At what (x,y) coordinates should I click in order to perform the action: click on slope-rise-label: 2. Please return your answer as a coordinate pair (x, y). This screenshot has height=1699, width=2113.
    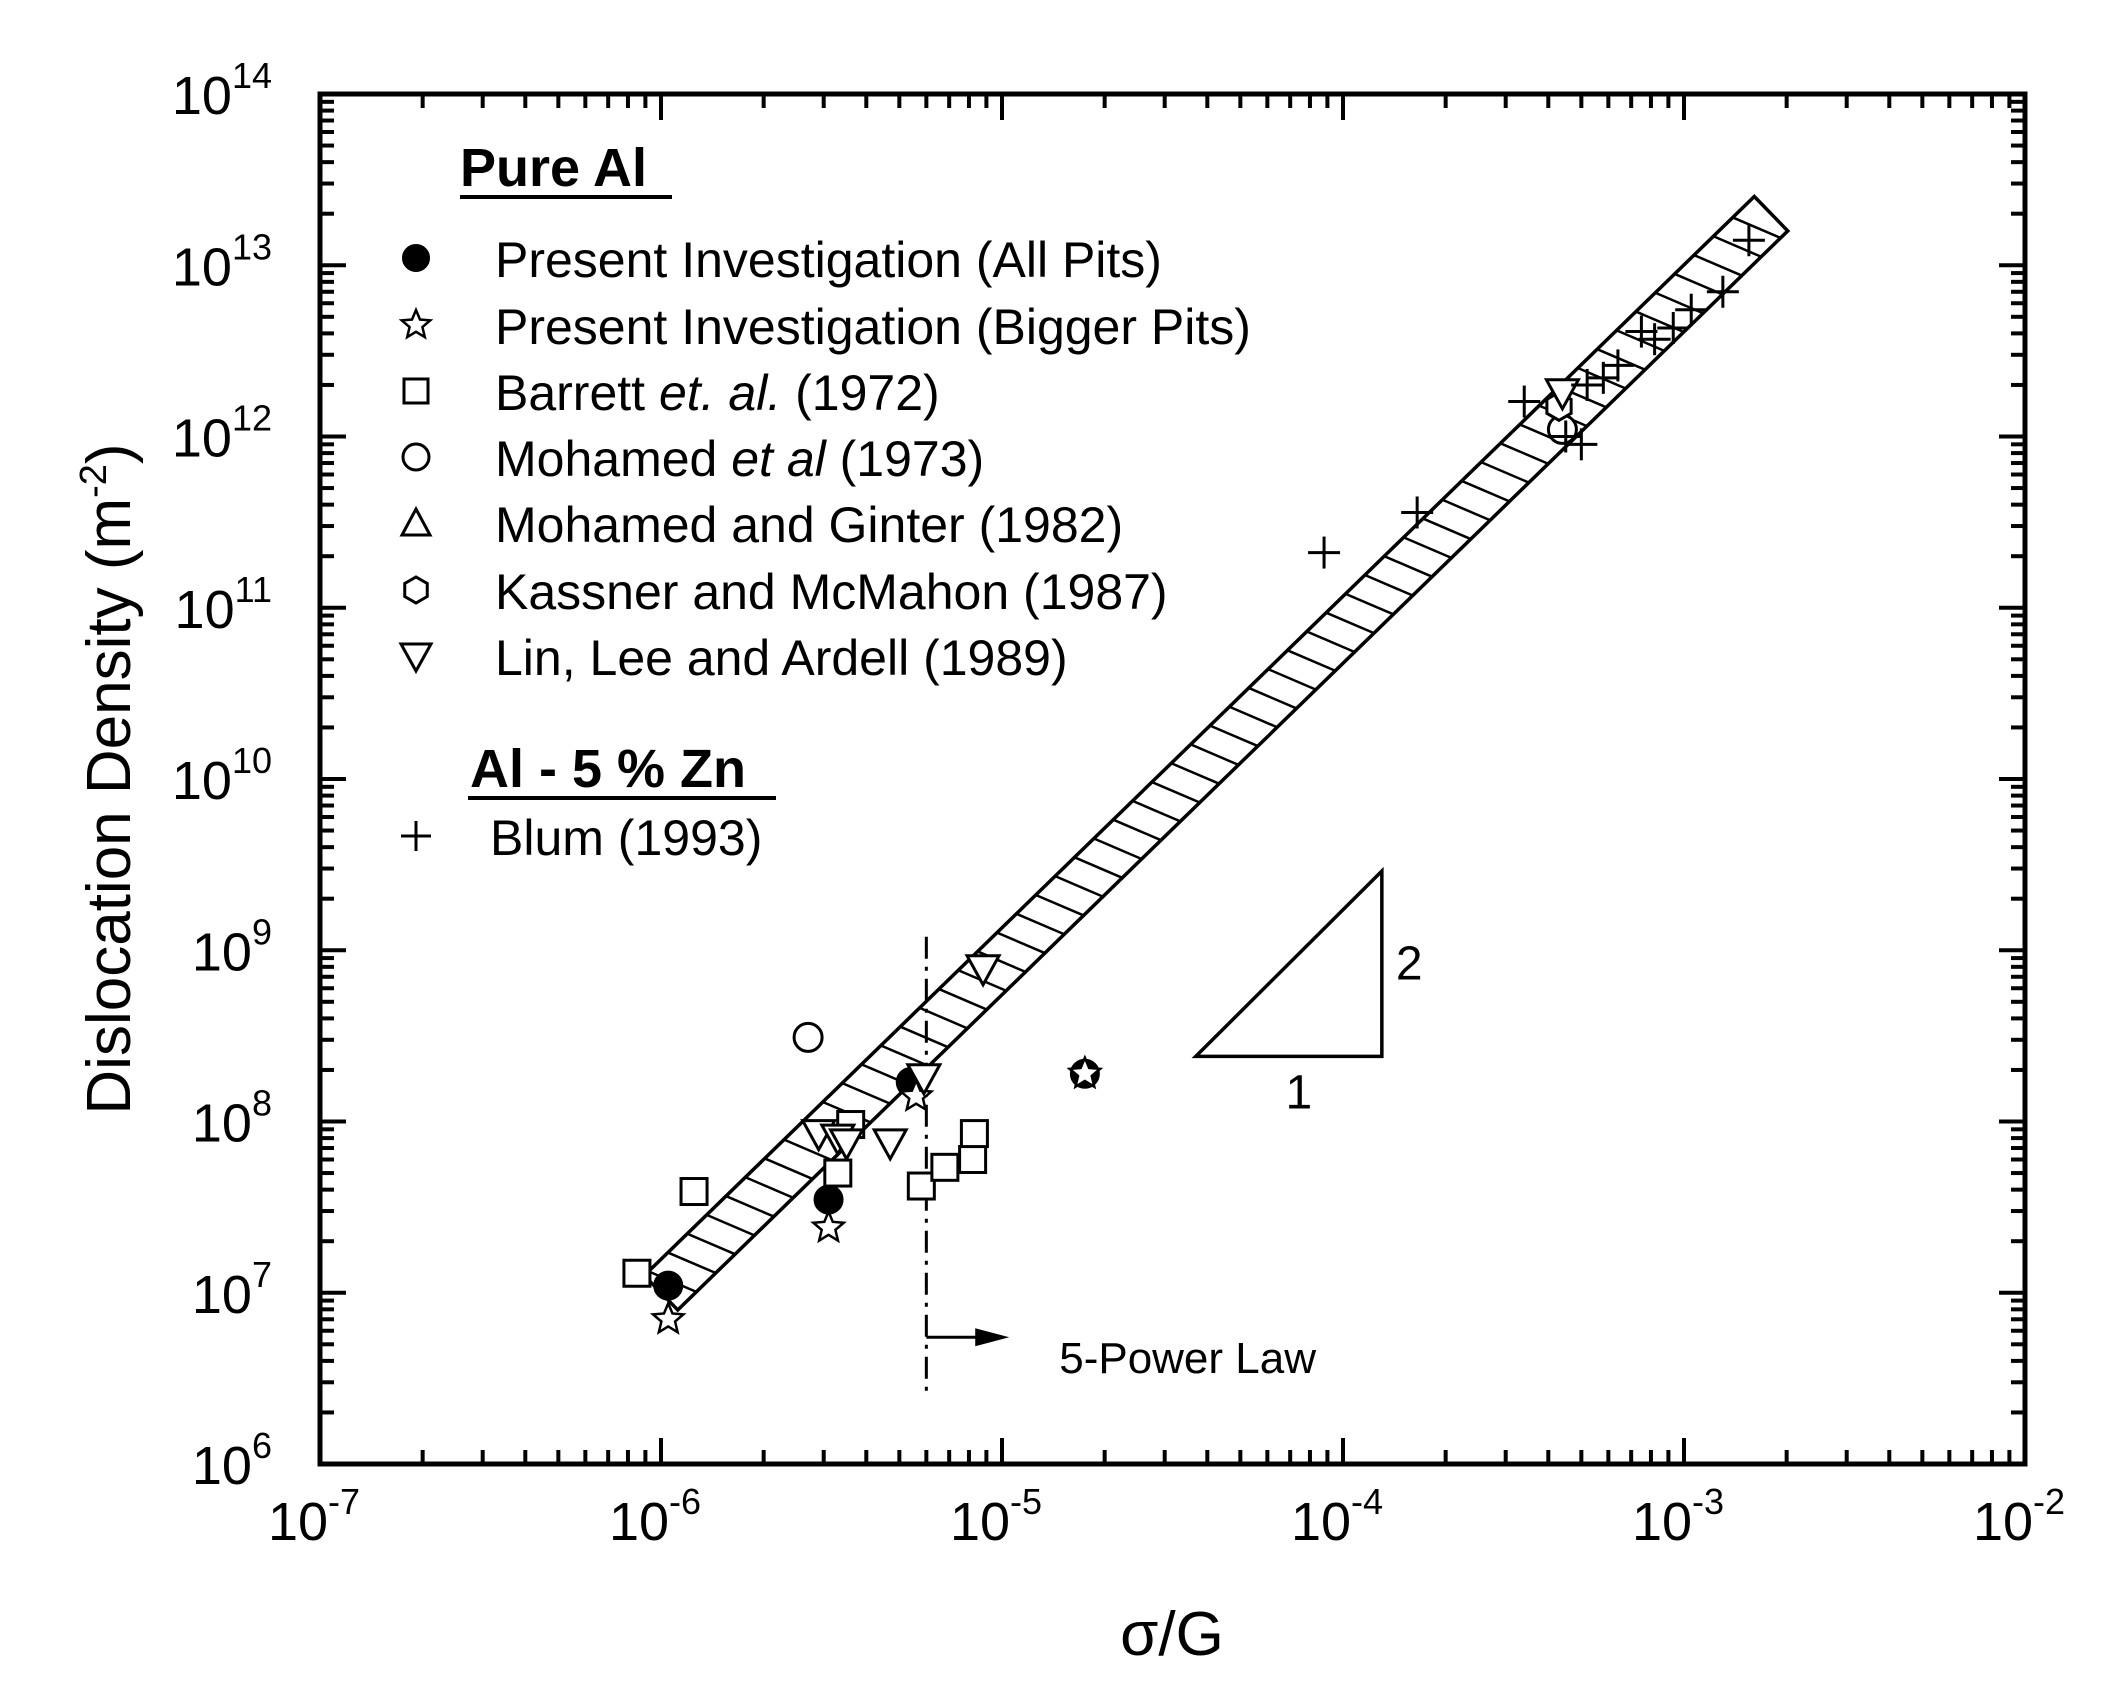
    Looking at the image, I should click on (1409, 964).